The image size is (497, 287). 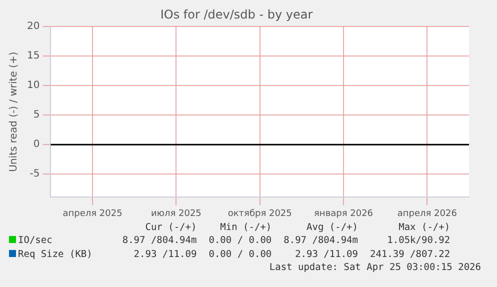 What do you see at coordinates (332, 228) in the screenshot?
I see `text: Avg (-/+)` at bounding box center [332, 228].